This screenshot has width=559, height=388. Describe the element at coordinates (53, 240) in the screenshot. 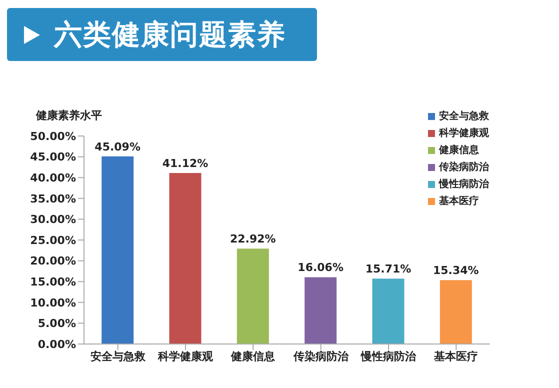

I see `y-tick-label: 25.00%` at that location.